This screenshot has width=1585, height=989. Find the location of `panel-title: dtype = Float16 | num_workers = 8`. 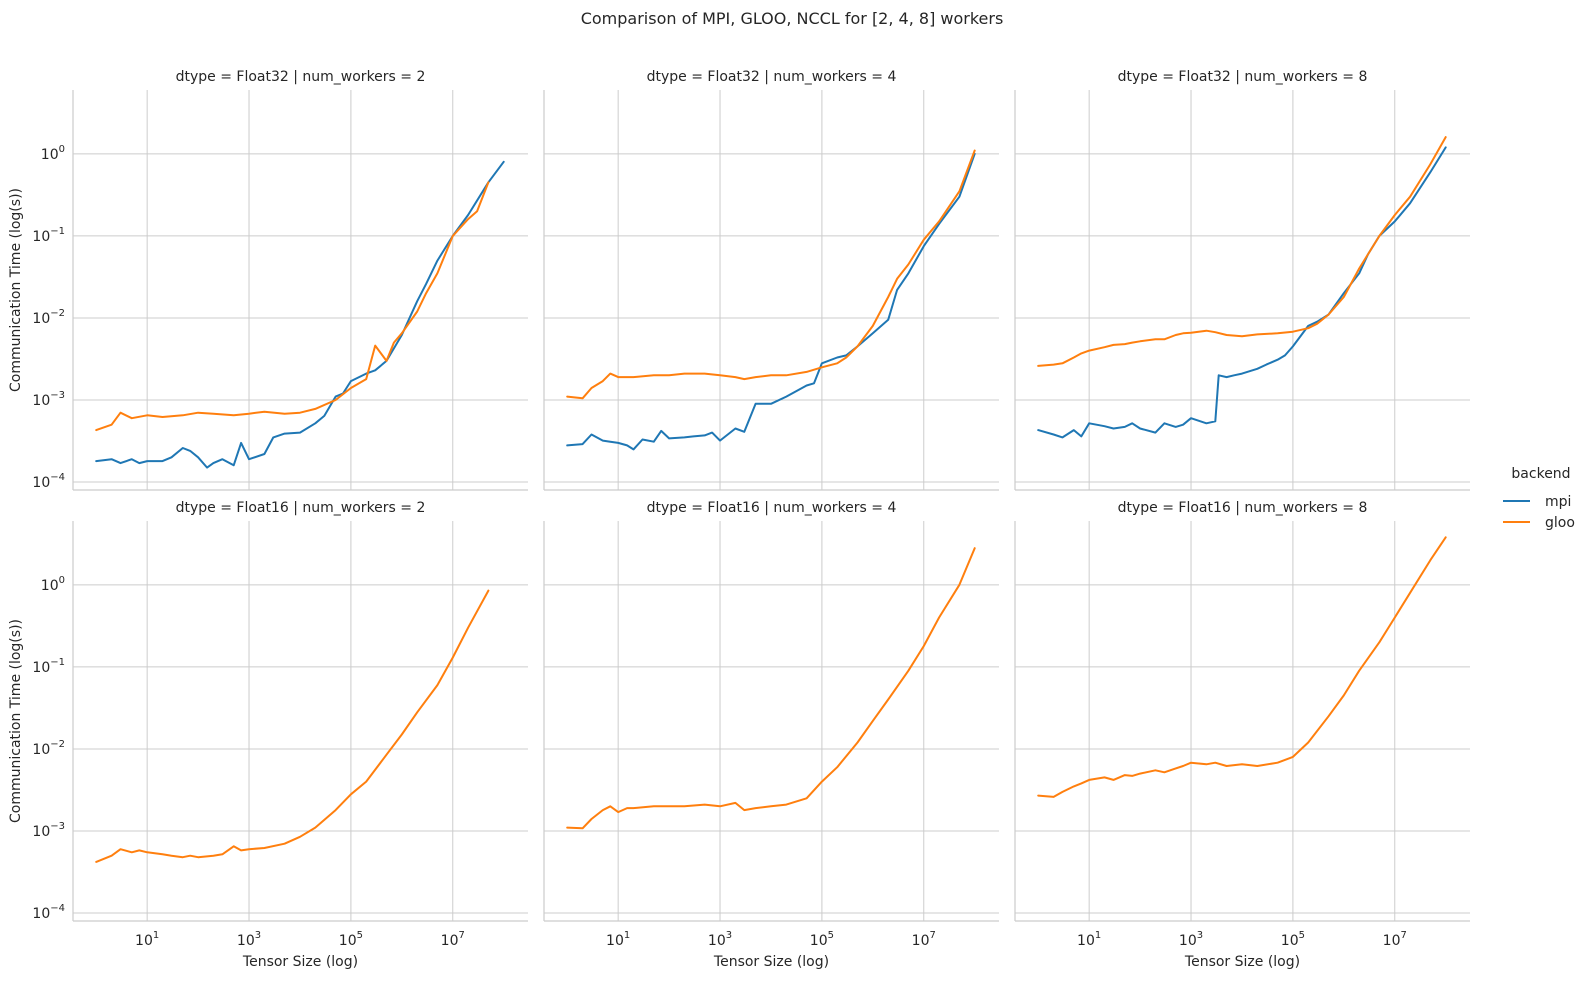

panel-title: dtype = Float16 | num_workers = 8 is located at coordinates (1243, 508).